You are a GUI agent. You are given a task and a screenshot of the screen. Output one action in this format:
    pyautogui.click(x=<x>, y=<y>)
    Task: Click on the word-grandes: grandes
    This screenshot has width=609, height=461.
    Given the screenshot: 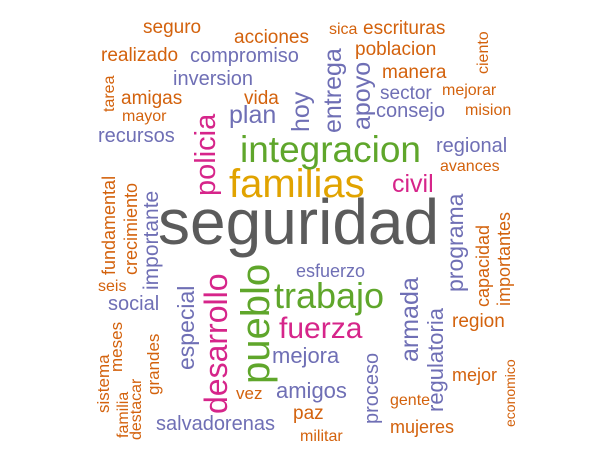 What is the action you would take?
    pyautogui.click(x=153, y=364)
    